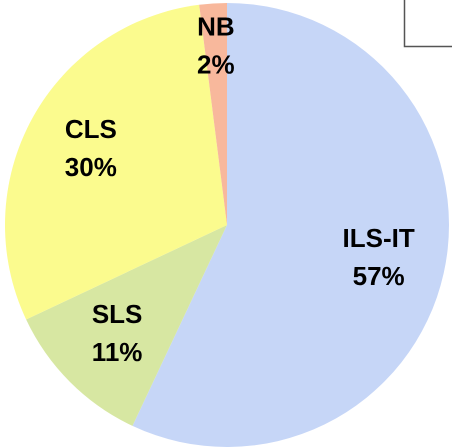 The image size is (452, 448). What do you see at coordinates (216, 65) in the screenshot?
I see `slice-value-label: 2%` at bounding box center [216, 65].